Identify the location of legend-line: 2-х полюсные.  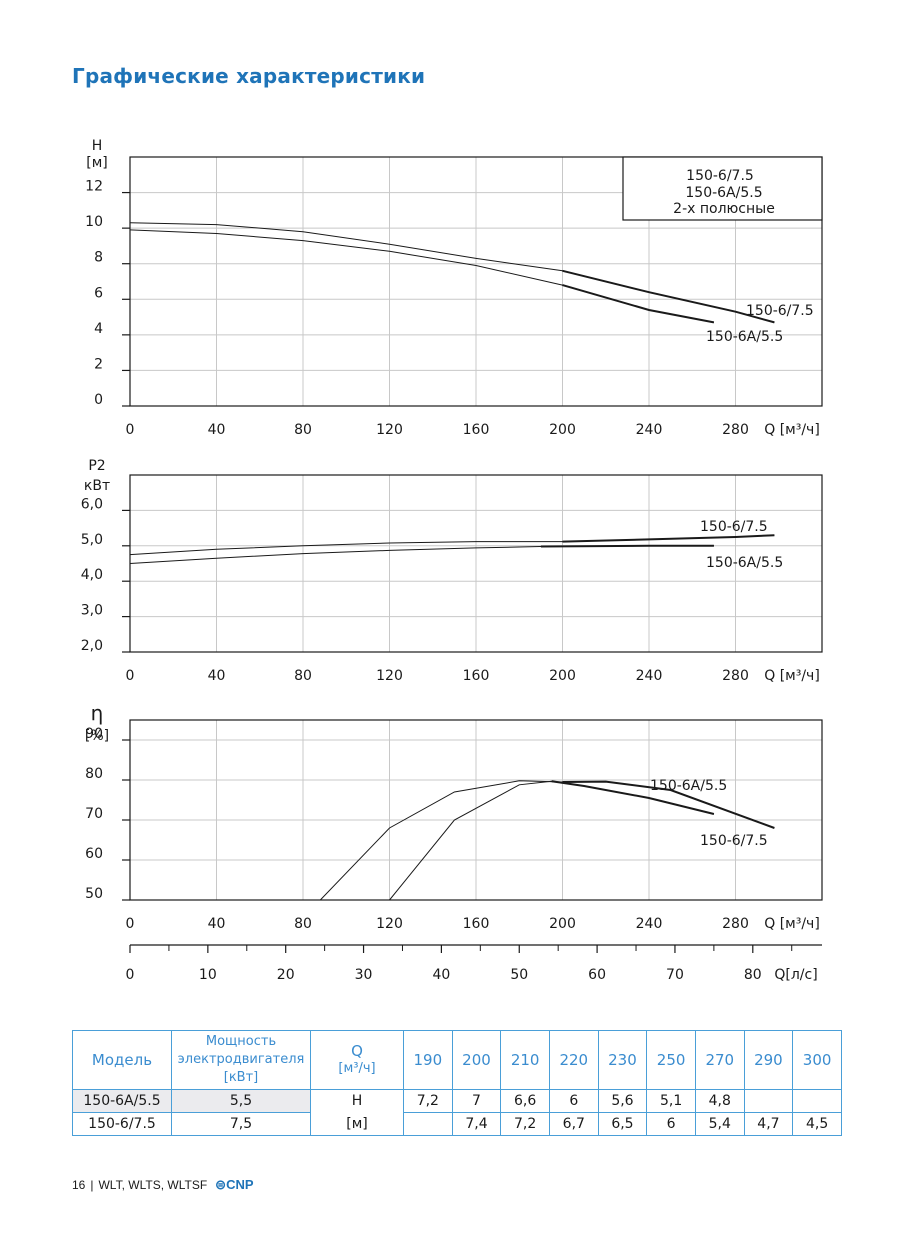
(724, 209).